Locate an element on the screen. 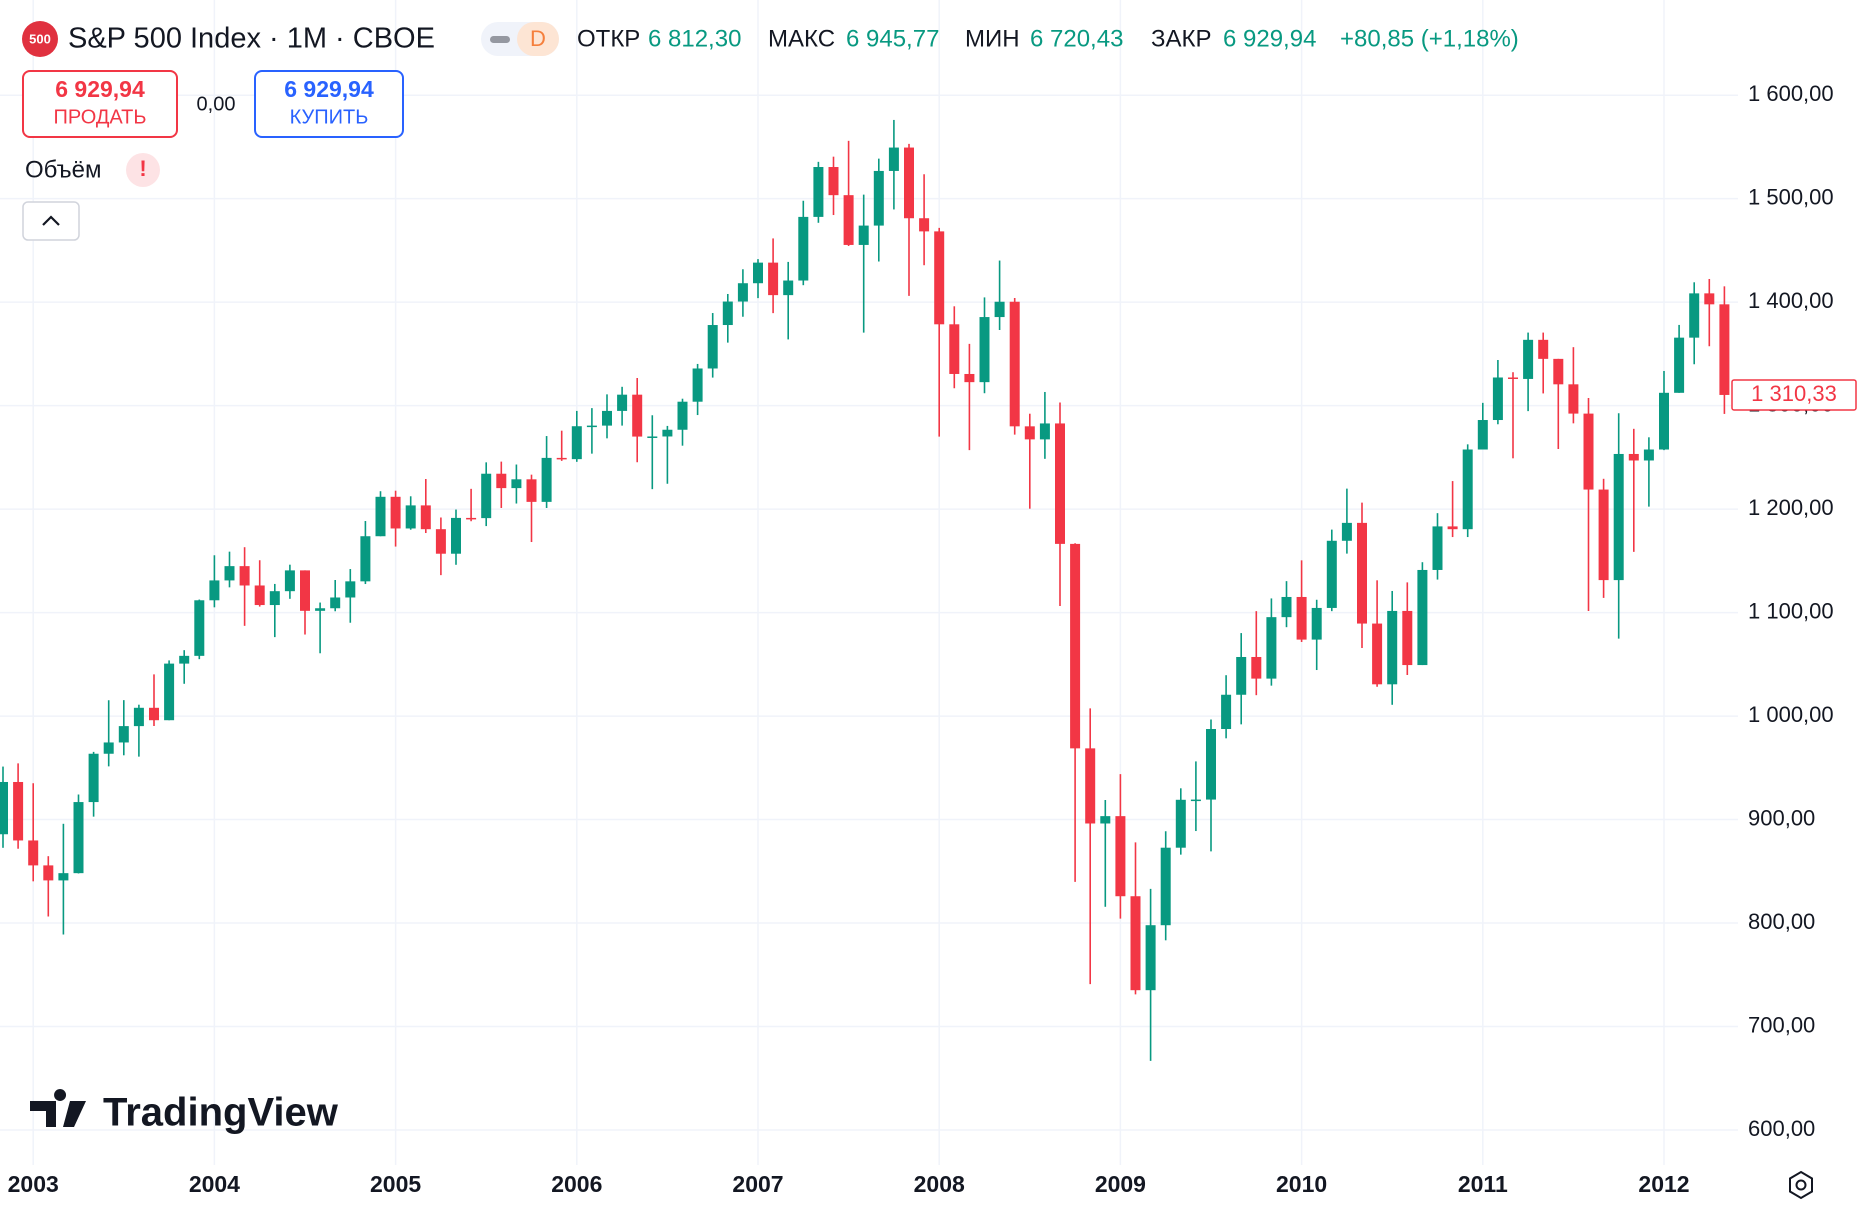 This screenshot has width=1864, height=1212. volume-label: Объём is located at coordinates (63, 169).